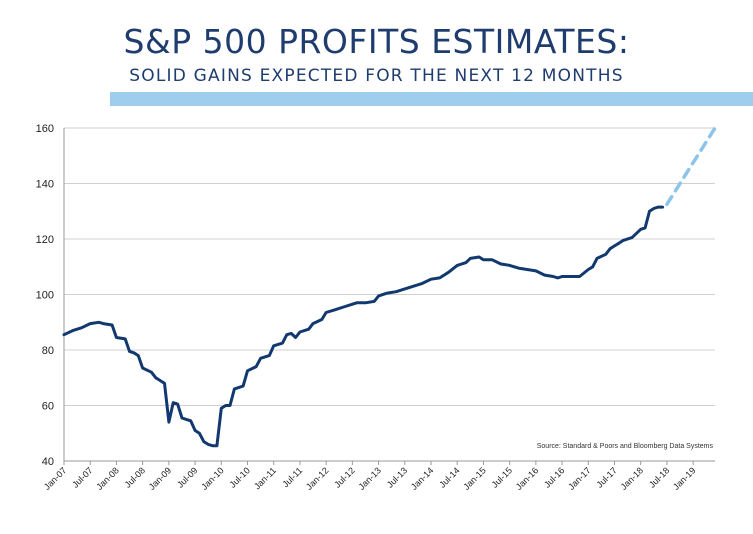 The width and height of the screenshot is (753, 534). I want to click on x-tick-label: Jul-13, so click(397, 477).